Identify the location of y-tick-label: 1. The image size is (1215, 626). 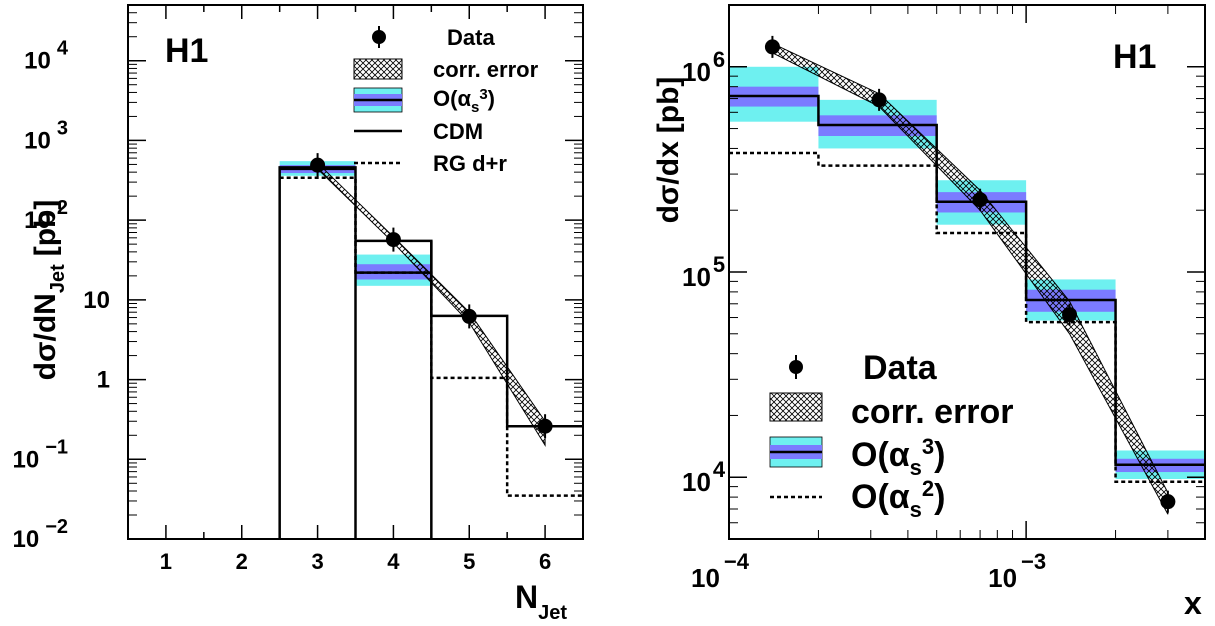
(103, 380).